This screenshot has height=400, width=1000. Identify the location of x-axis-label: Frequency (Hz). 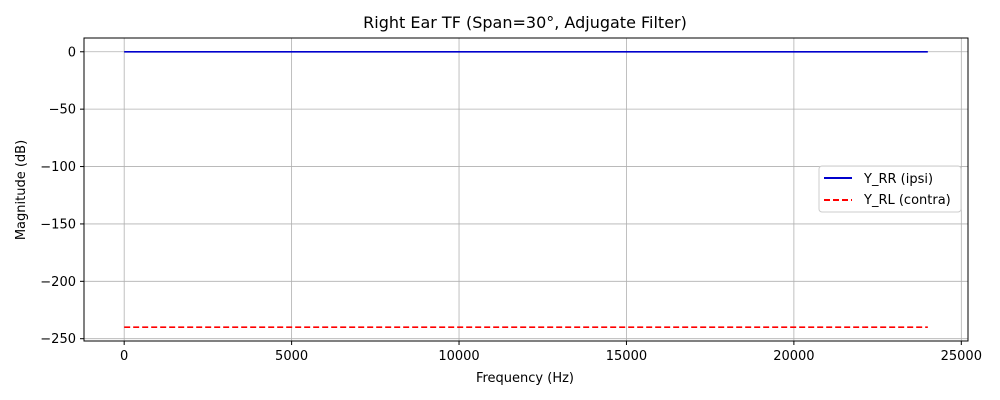
(525, 378).